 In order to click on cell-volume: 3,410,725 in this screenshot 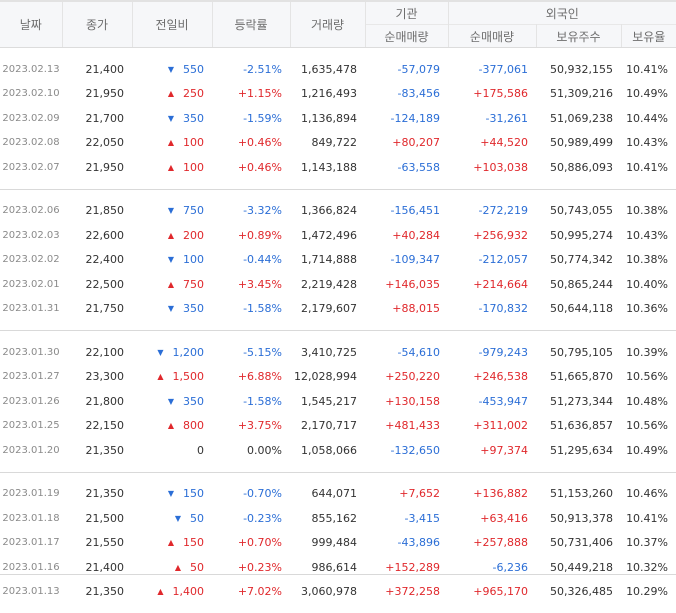, I will do `click(327, 352)`.